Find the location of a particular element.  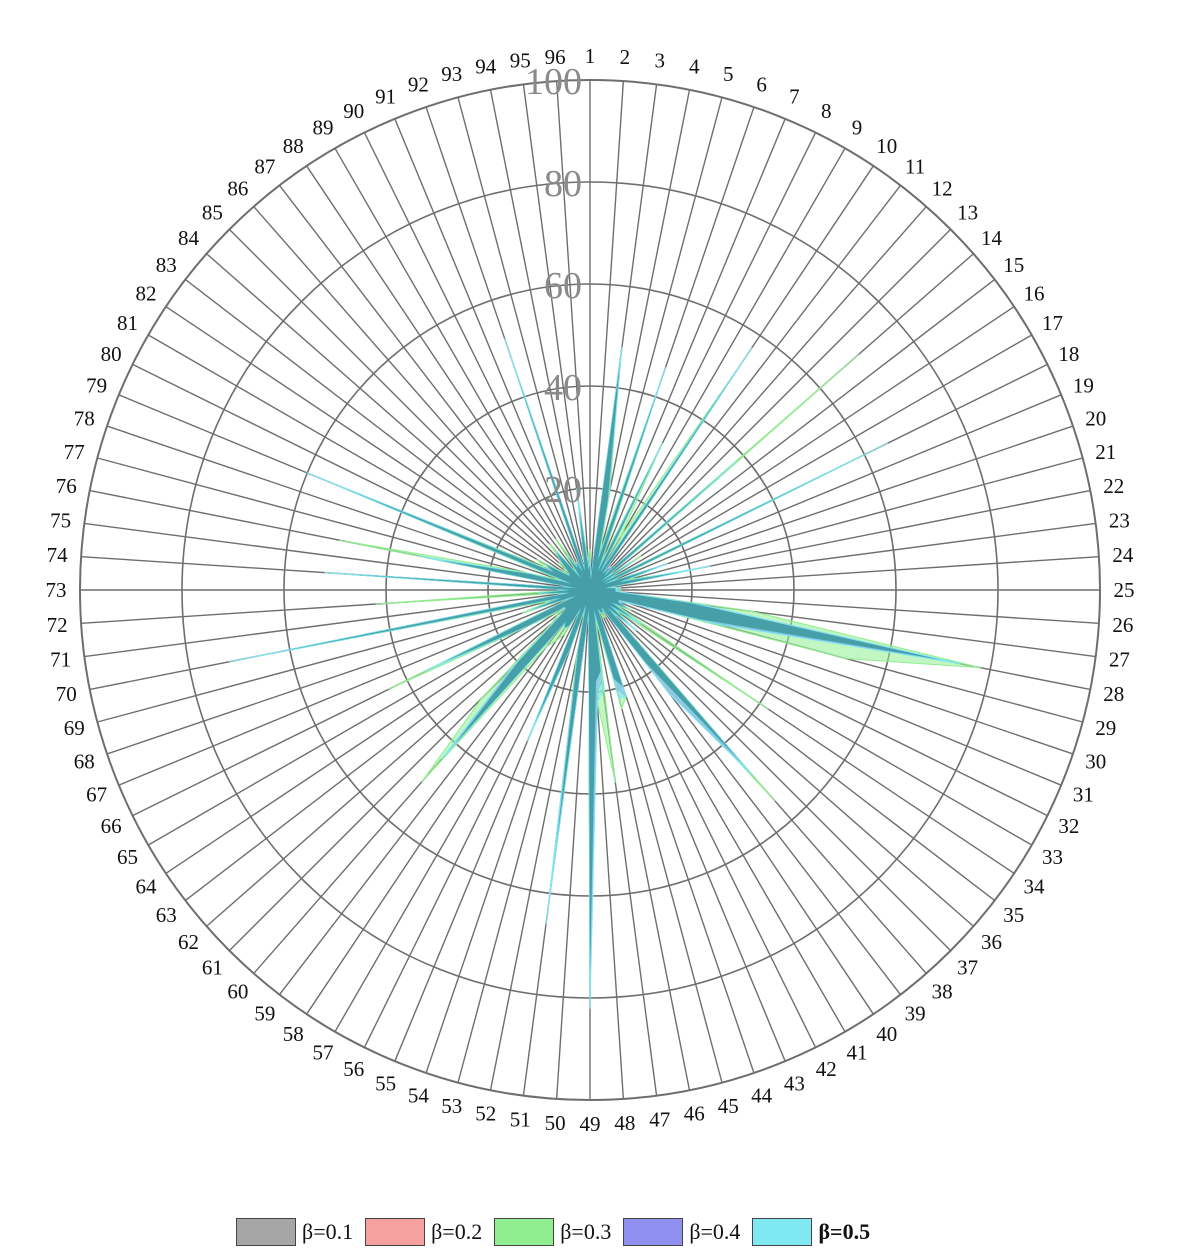

legend-item: β=0.3 is located at coordinates (552, 1232).